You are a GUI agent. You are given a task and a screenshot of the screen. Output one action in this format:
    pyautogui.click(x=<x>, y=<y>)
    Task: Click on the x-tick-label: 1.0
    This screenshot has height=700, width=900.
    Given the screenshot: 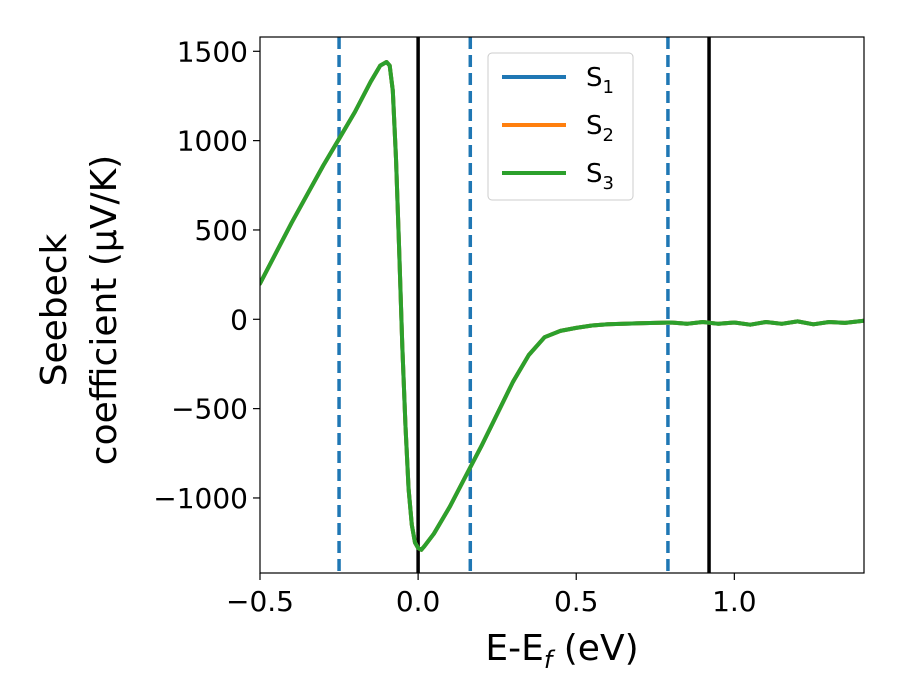 What is the action you would take?
    pyautogui.click(x=734, y=601)
    